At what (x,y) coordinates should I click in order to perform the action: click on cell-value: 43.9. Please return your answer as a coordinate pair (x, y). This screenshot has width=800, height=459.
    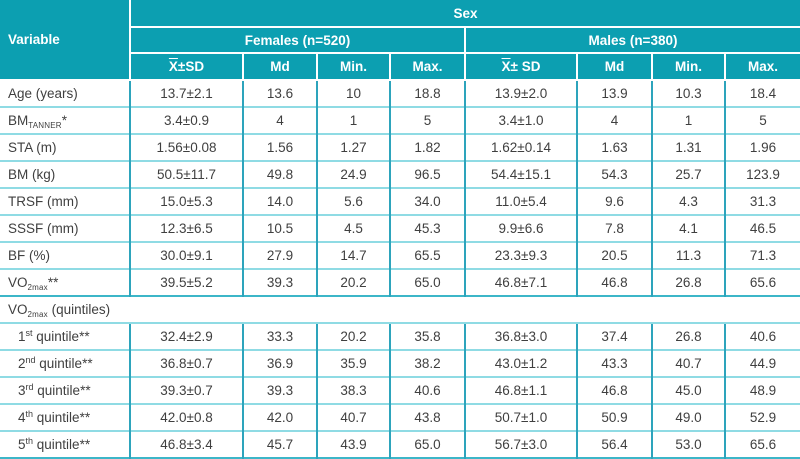
    Looking at the image, I should click on (353, 444).